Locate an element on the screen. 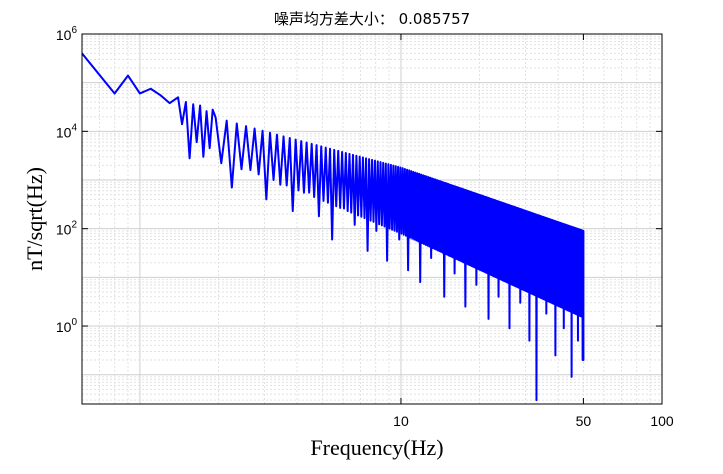 This screenshot has width=723, height=474. chart-title: 噪声均方差大小： 0.085757 is located at coordinates (372, 19).